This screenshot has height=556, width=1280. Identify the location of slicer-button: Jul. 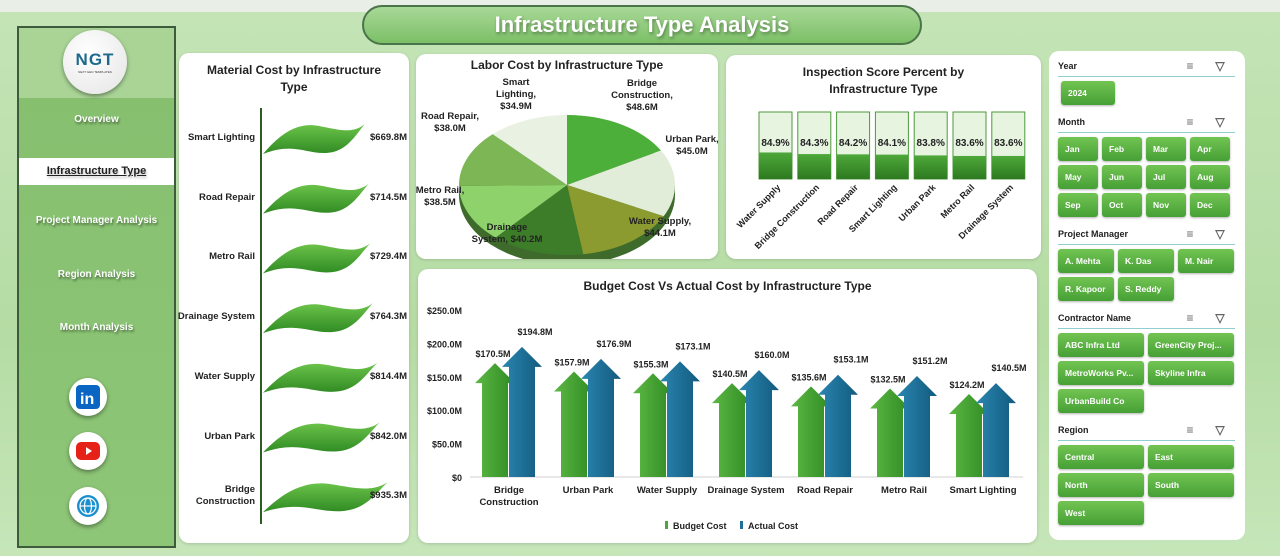
(1166, 177).